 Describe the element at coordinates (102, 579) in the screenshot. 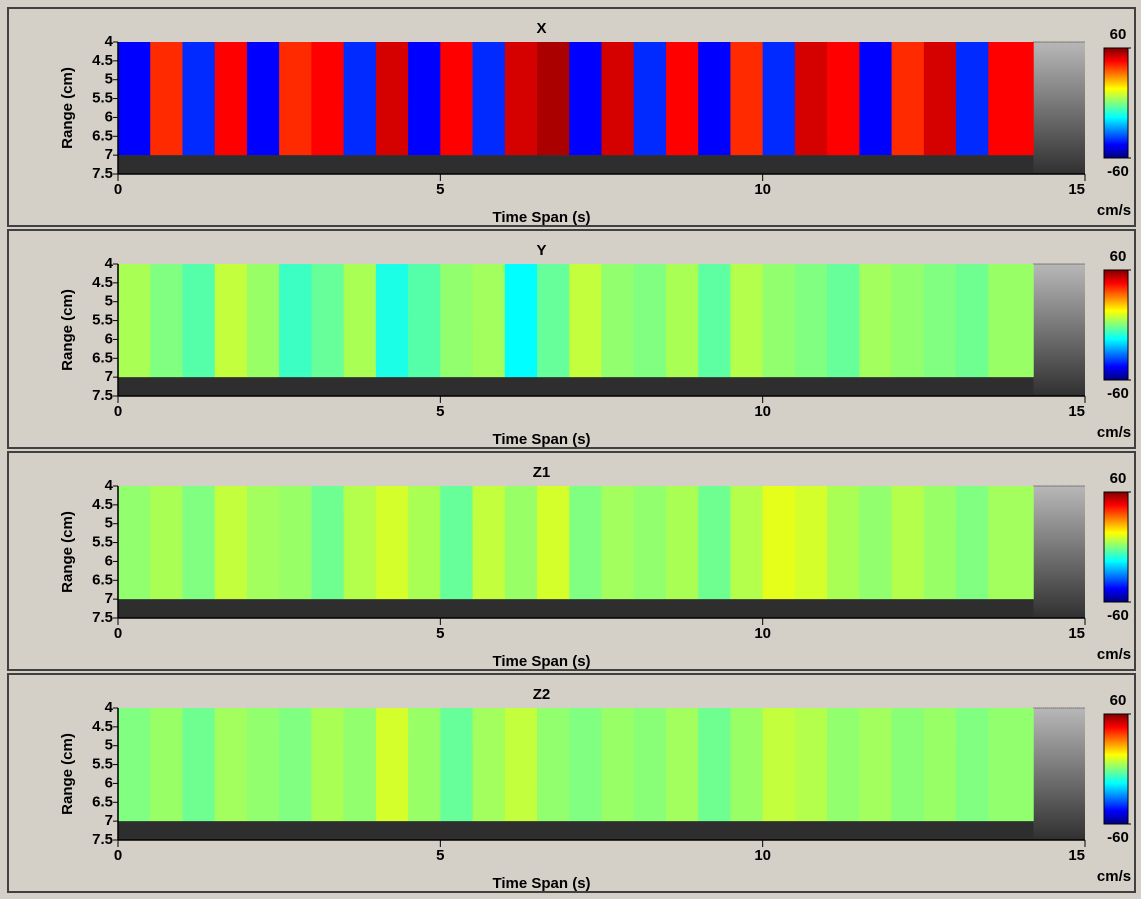

I see `y-tick-label: 6.5` at that location.